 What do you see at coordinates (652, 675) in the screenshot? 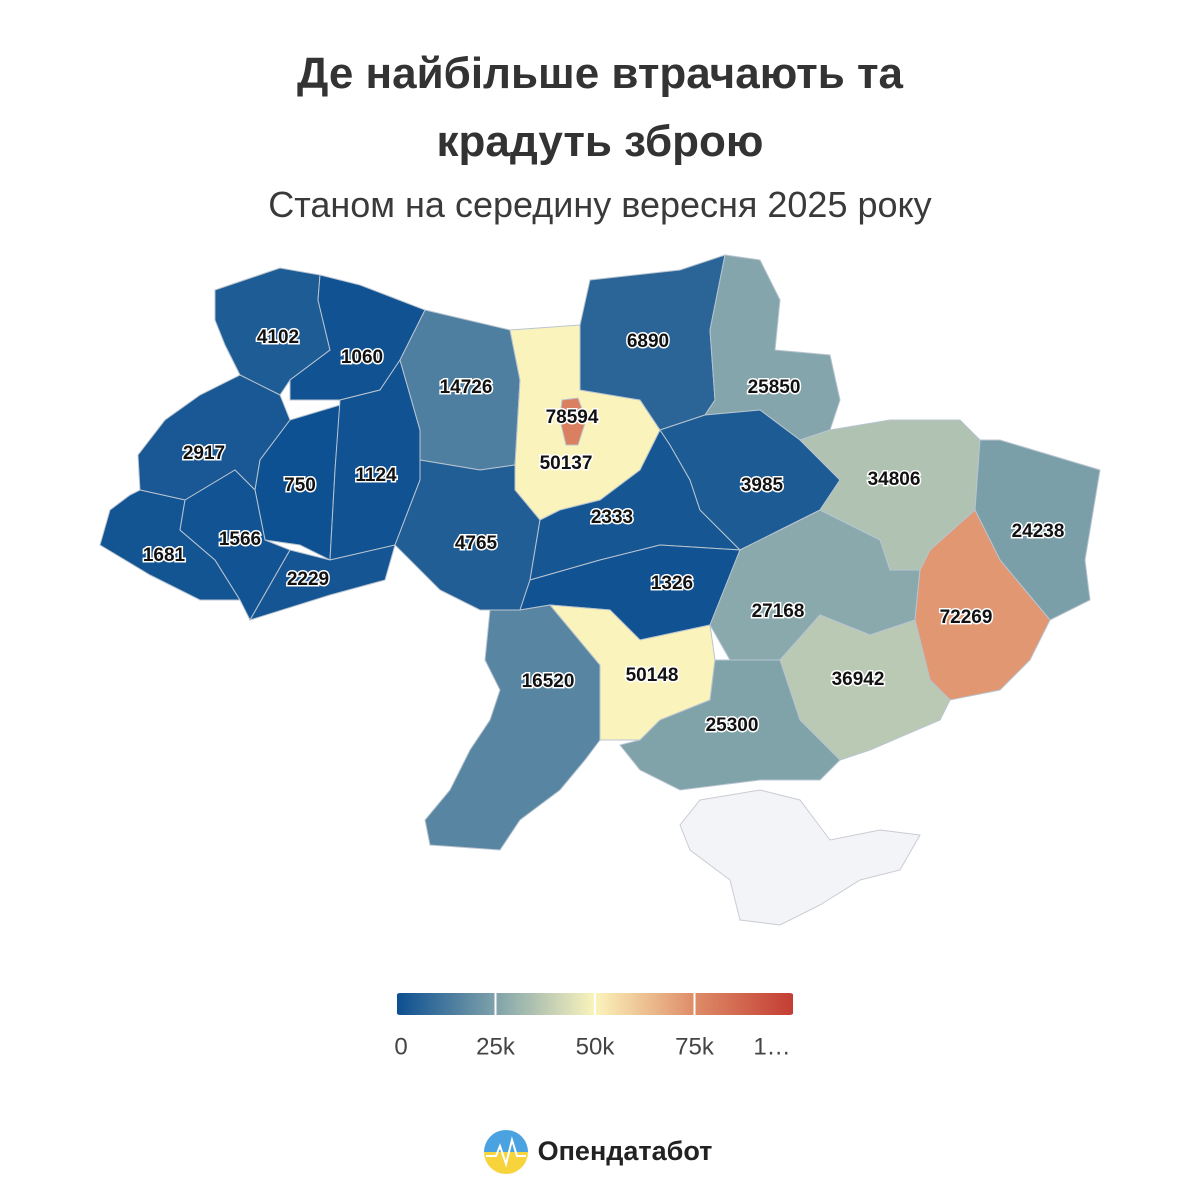
I see `value-label: 50148` at bounding box center [652, 675].